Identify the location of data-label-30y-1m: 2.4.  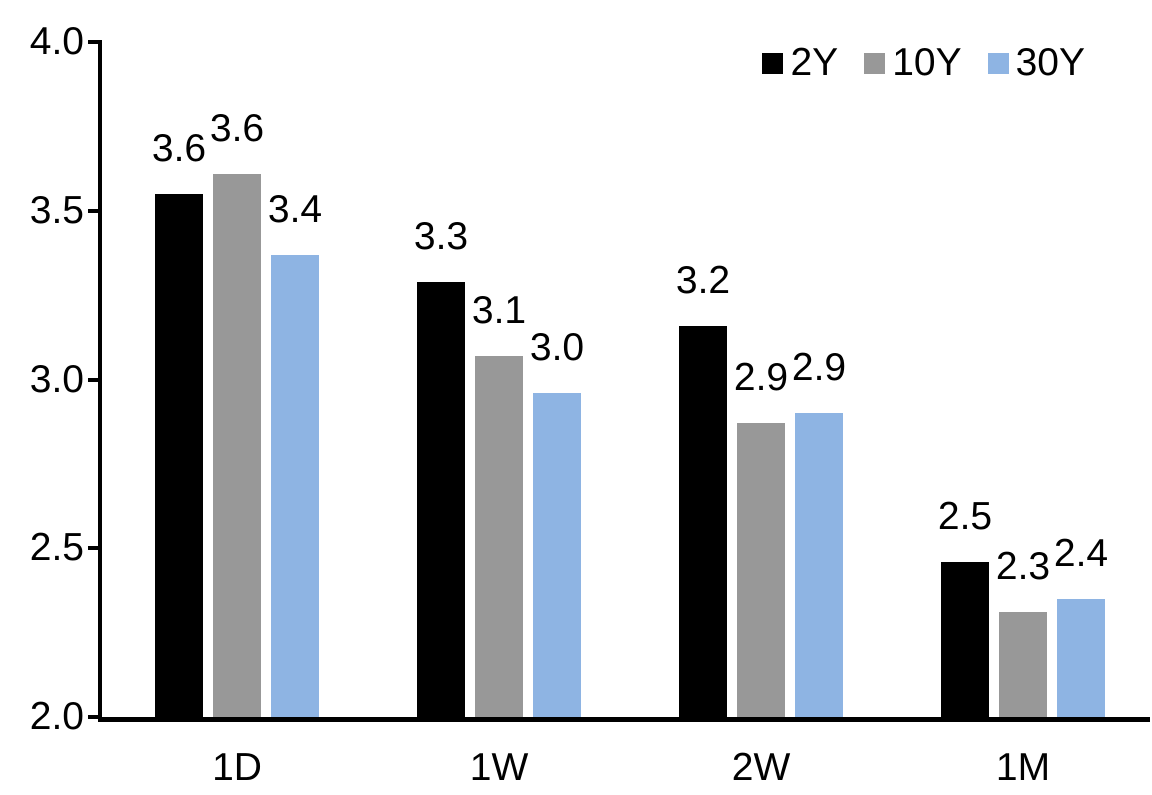
(1081, 553).